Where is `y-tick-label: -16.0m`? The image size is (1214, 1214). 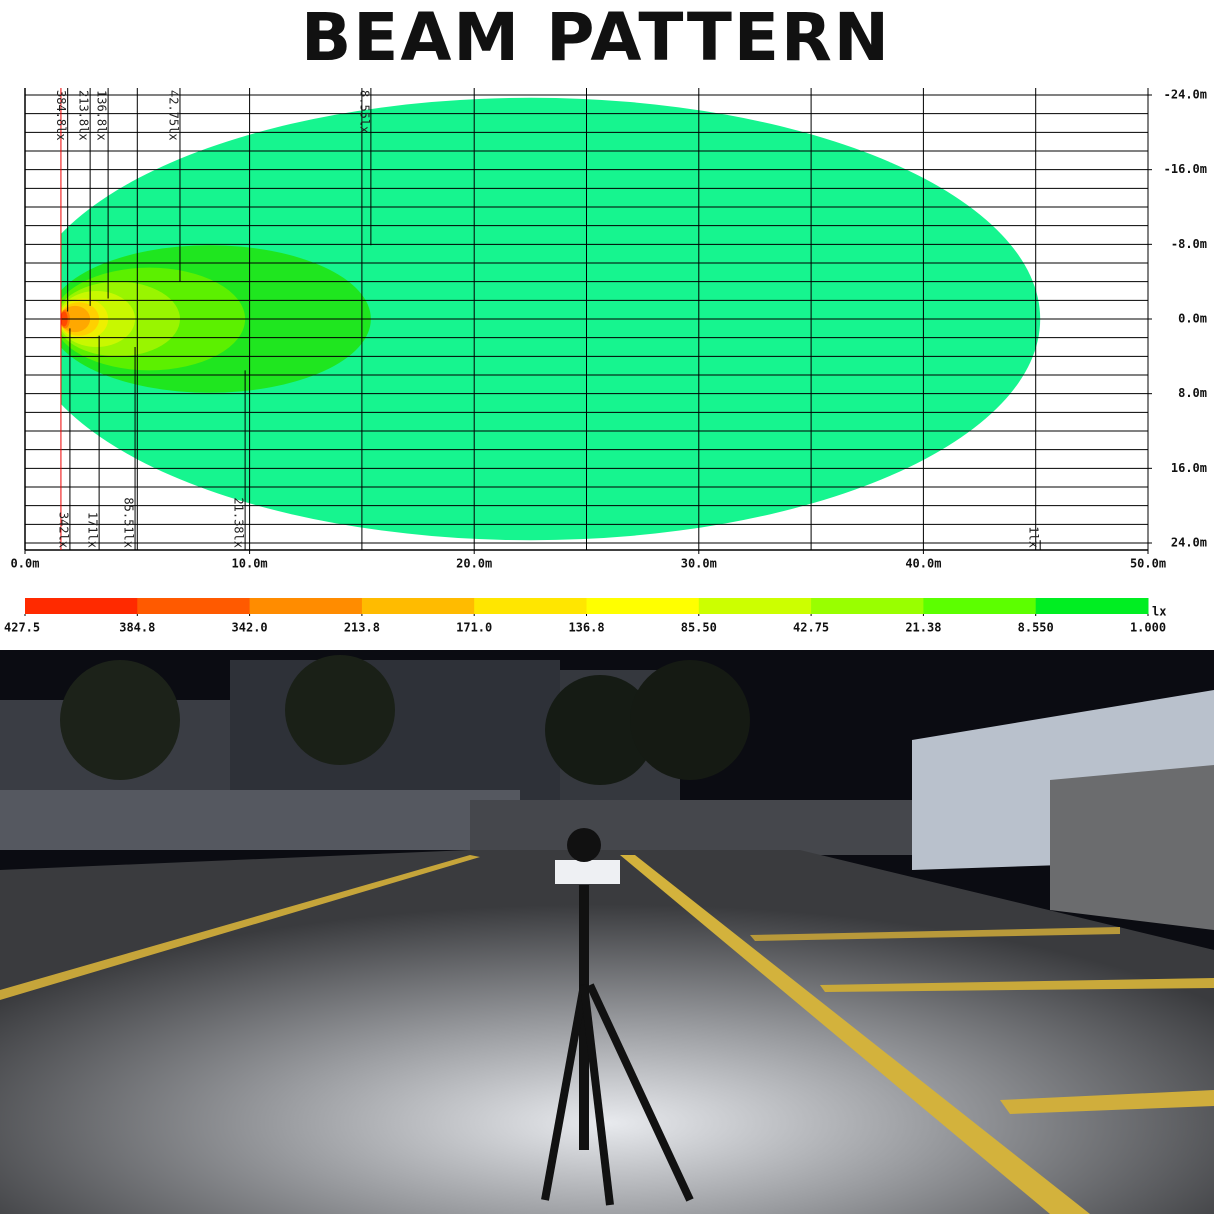 y-tick-label: -16.0m is located at coordinates (1185, 169).